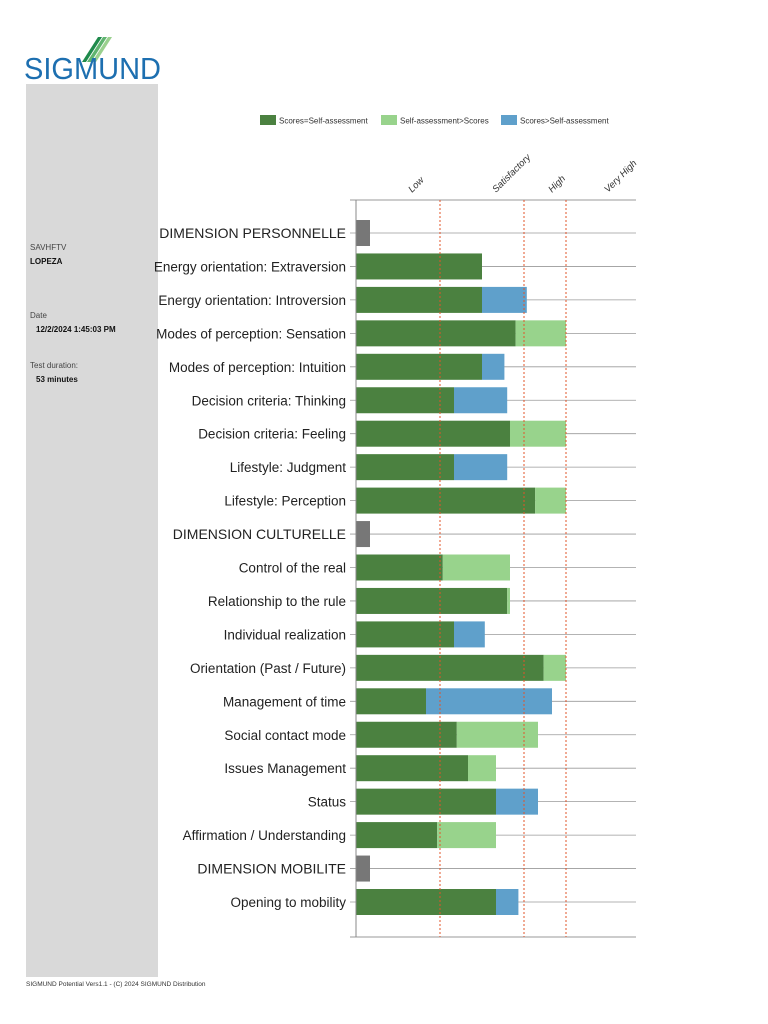 The width and height of the screenshot is (768, 1024). Describe the element at coordinates (250, 266) in the screenshot. I see `row-label-1: Energy orientation: Extraversion` at that location.